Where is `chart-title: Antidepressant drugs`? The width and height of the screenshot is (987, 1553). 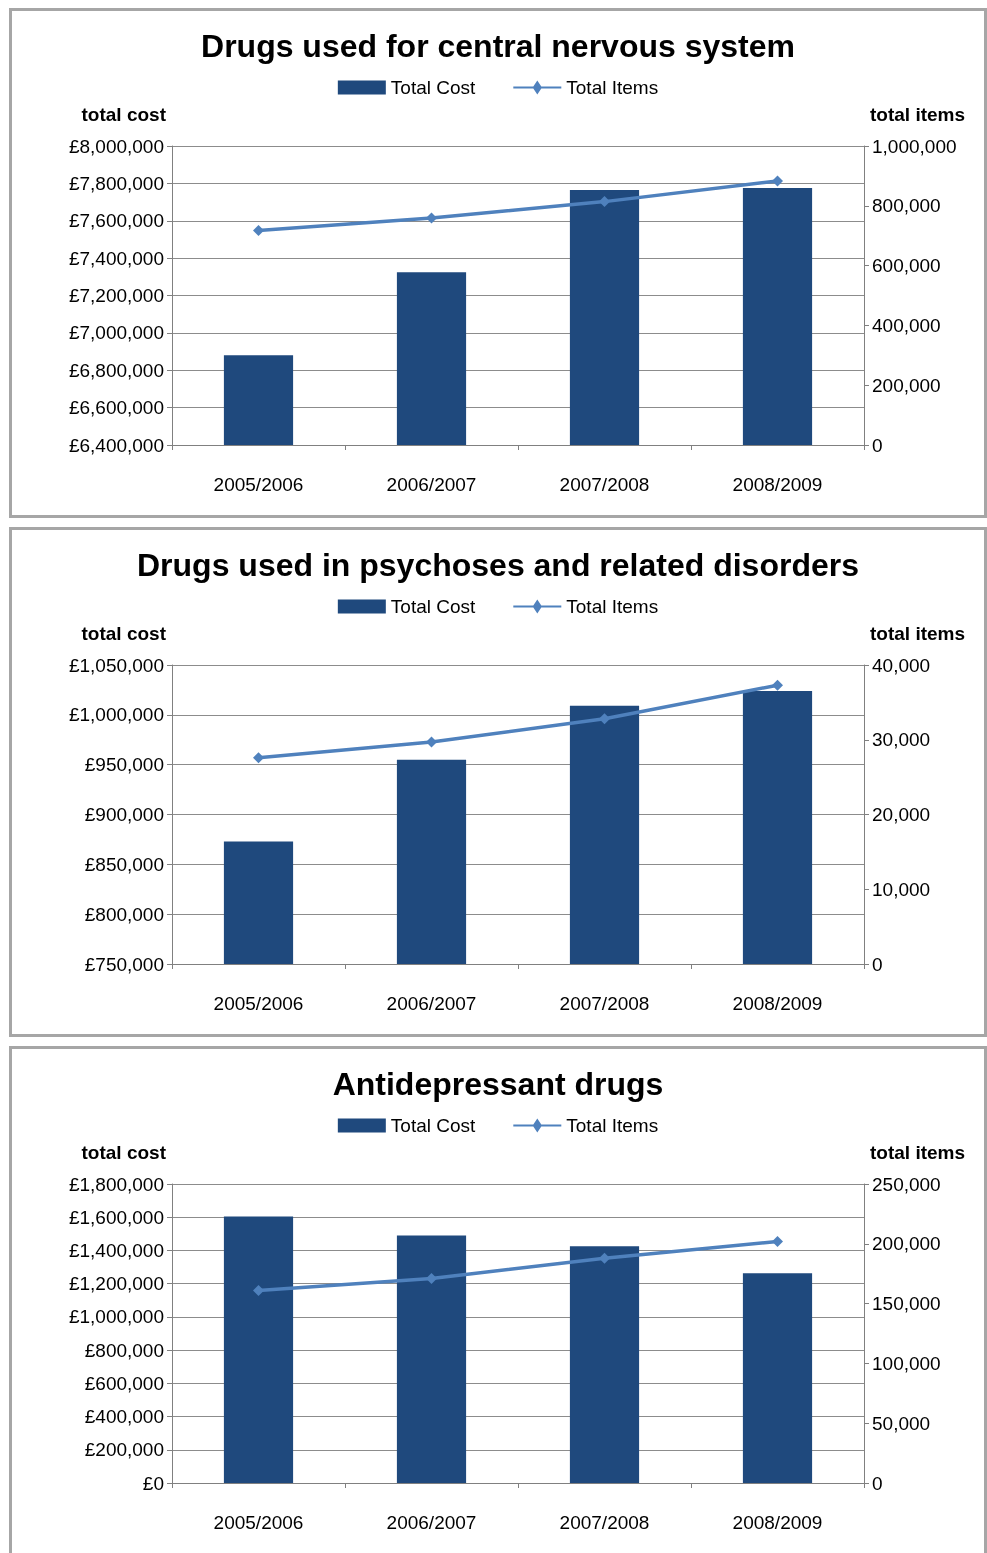
chart-title: Antidepressant drugs is located at coordinates (498, 1084).